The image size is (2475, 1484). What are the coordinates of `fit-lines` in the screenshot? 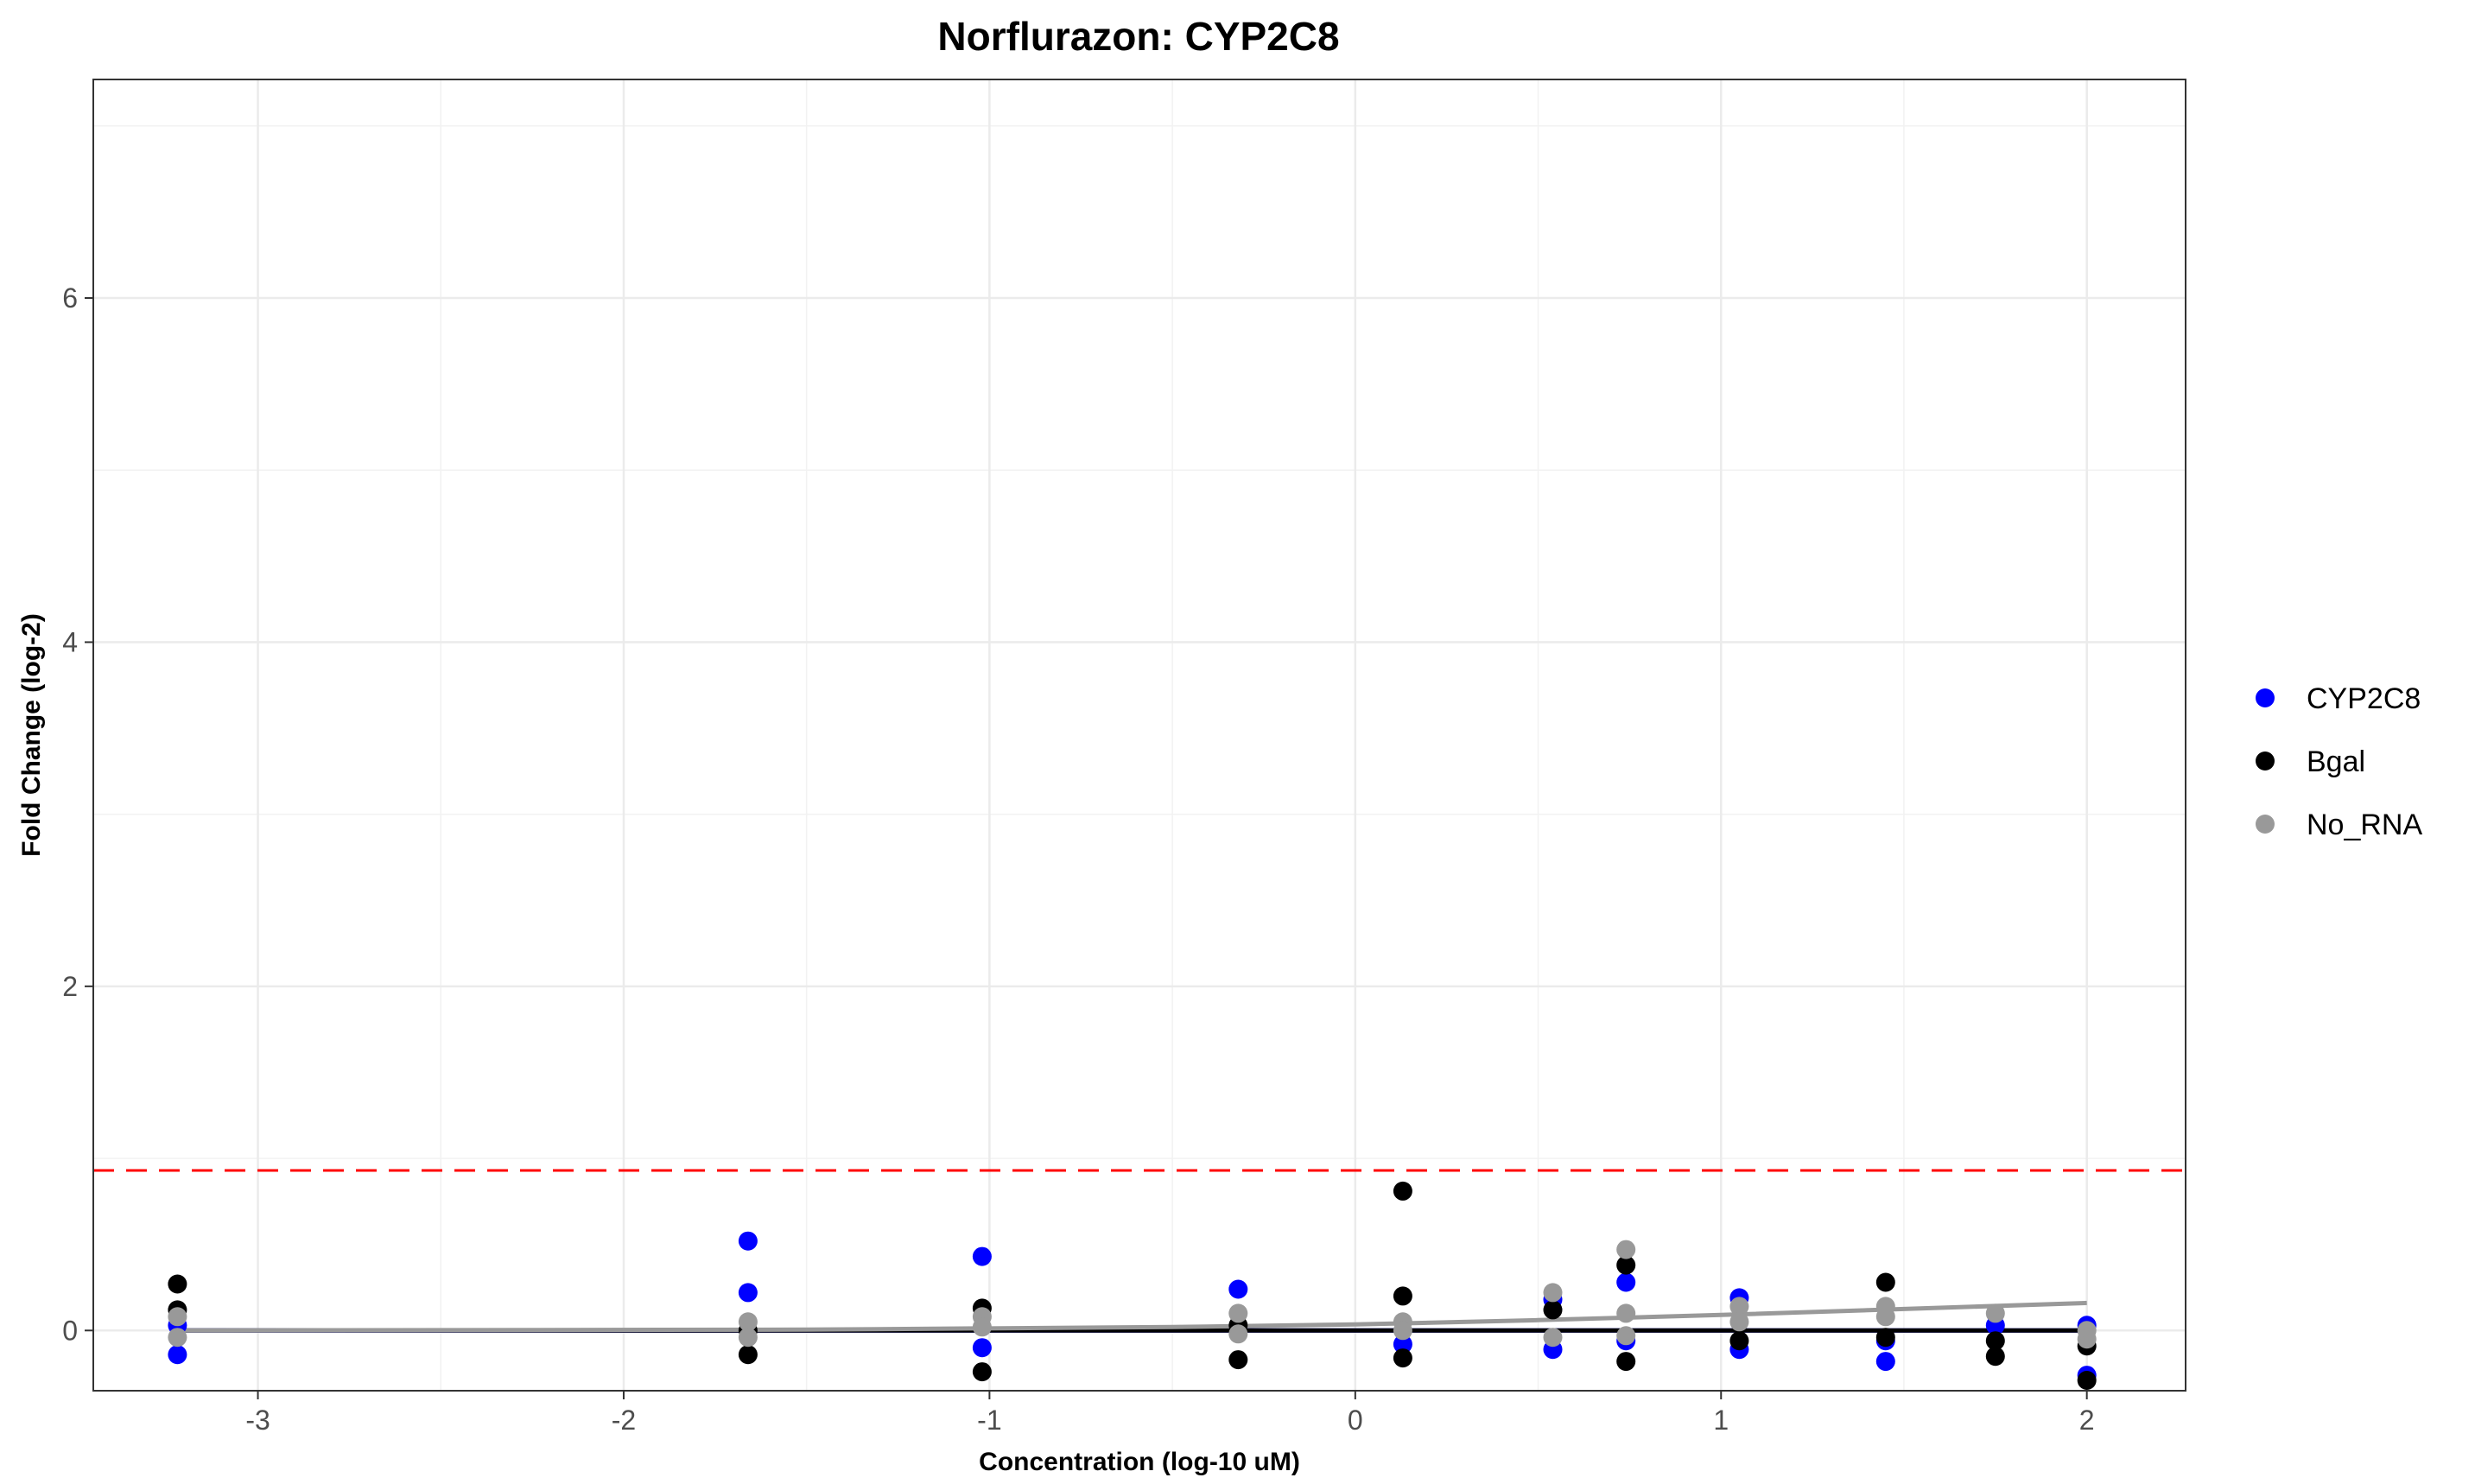 It's located at (1132, 1316).